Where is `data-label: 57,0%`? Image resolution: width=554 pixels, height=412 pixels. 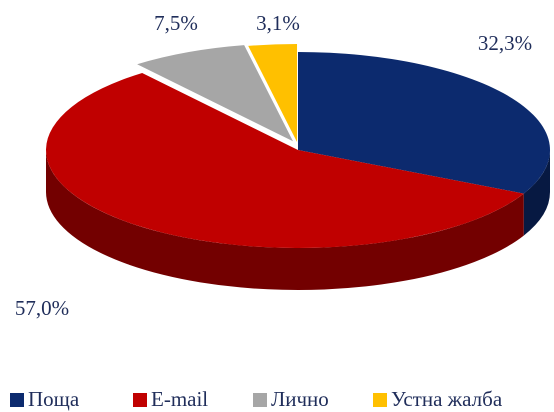 data-label: 57,0% is located at coordinates (42, 308).